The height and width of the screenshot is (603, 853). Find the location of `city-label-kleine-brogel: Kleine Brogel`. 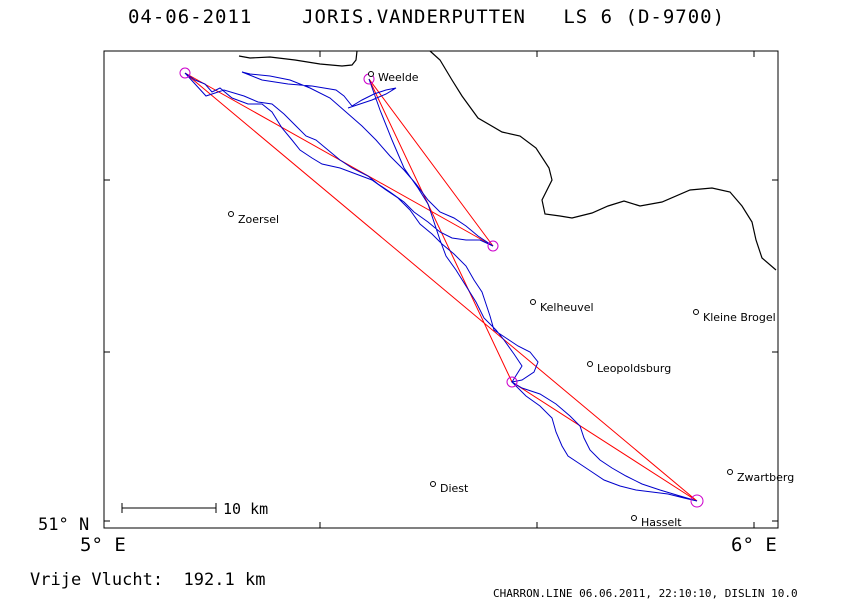

city-label-kleine-brogel: Kleine Brogel is located at coordinates (739, 317).